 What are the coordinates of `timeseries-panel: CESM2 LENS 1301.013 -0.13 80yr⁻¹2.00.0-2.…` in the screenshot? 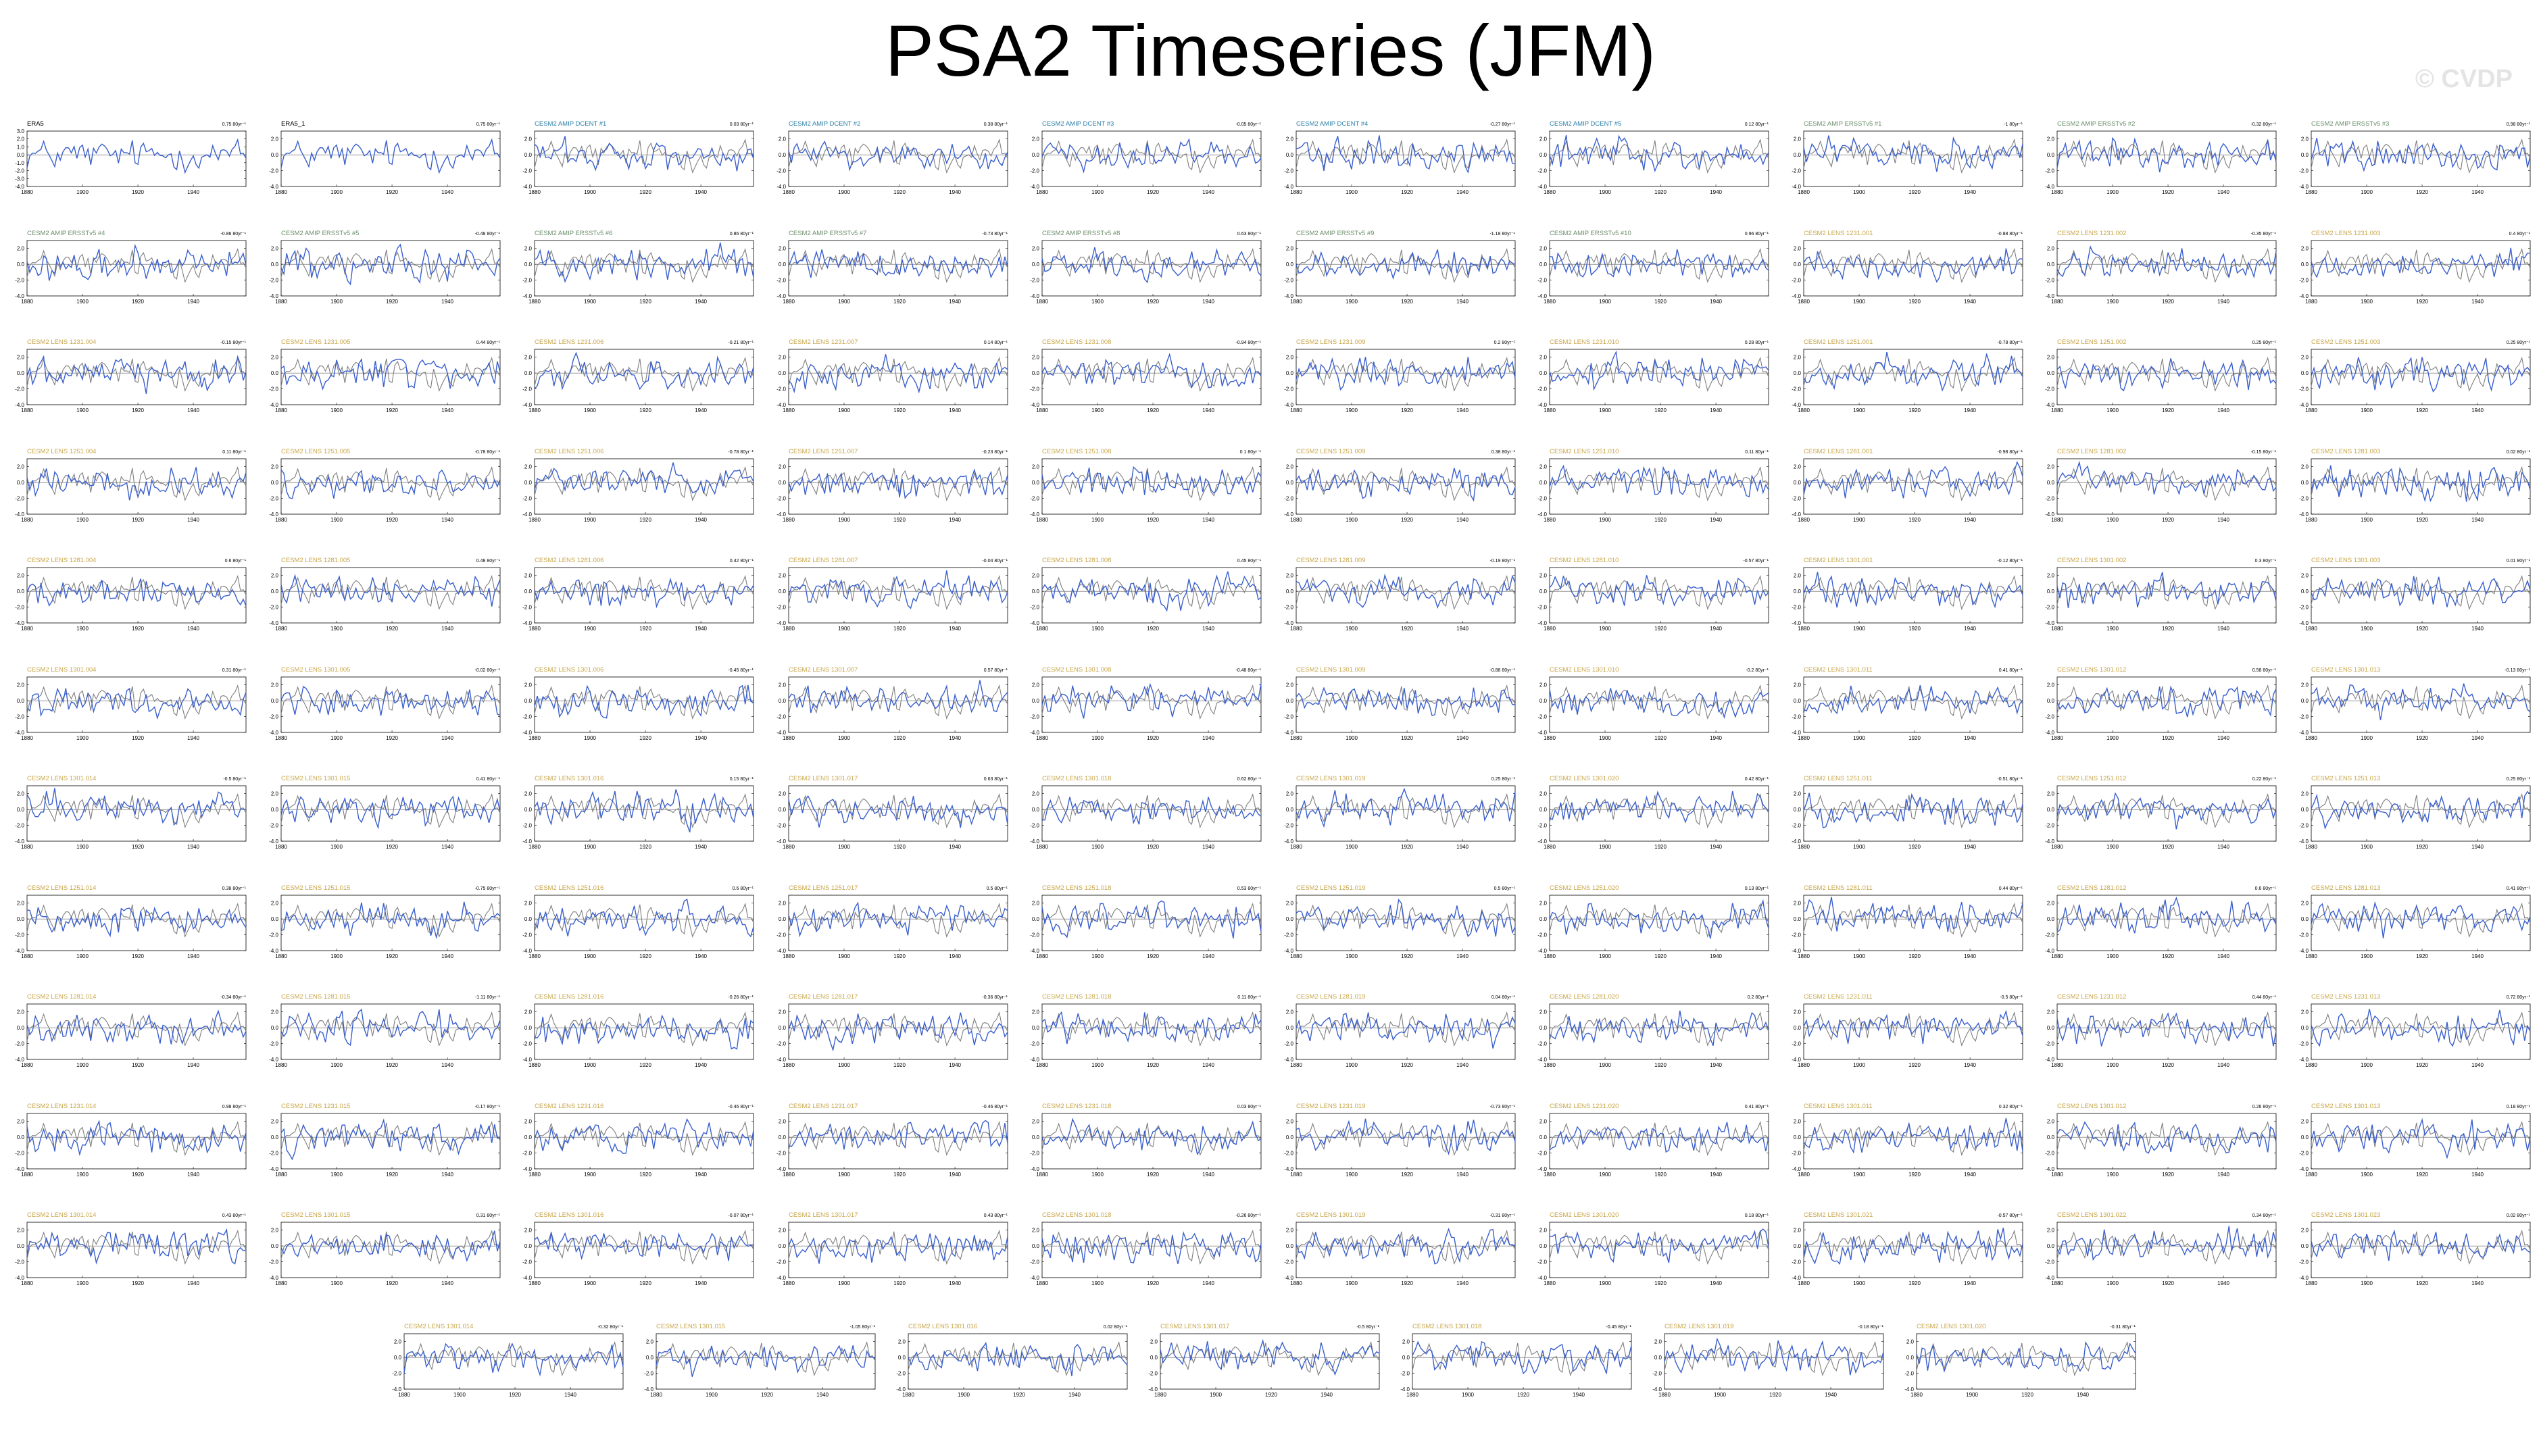 It's located at (2414, 703).